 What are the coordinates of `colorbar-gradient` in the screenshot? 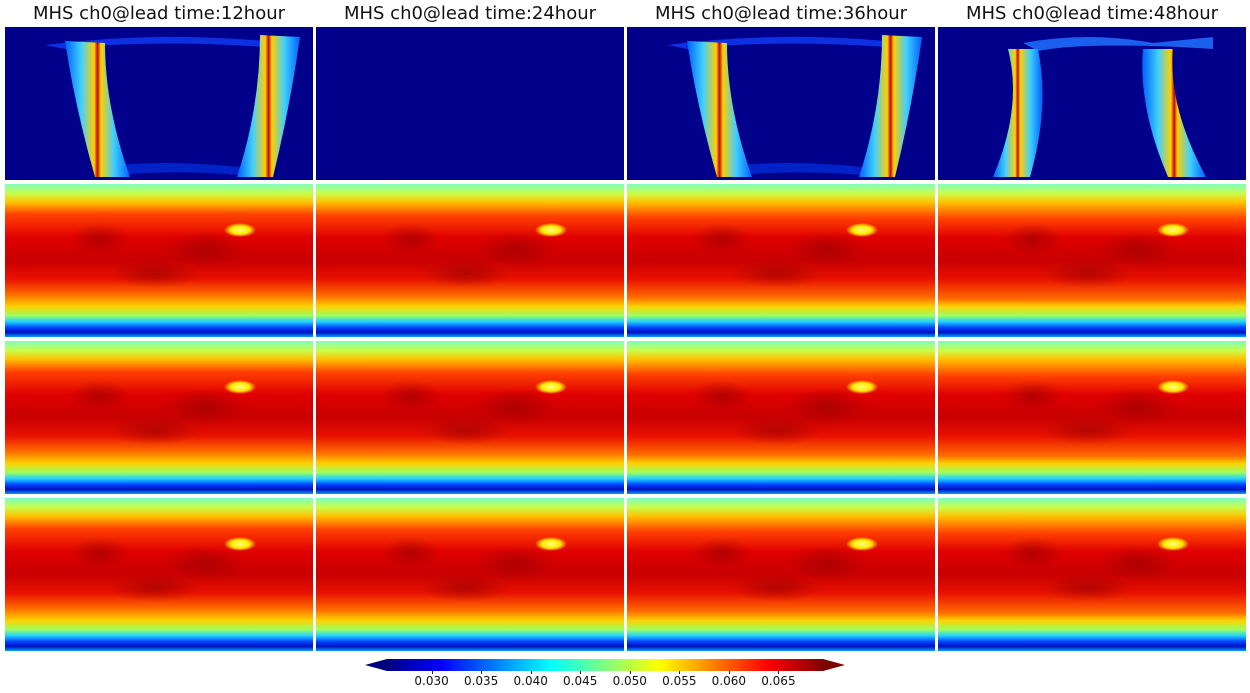 It's located at (605, 665).